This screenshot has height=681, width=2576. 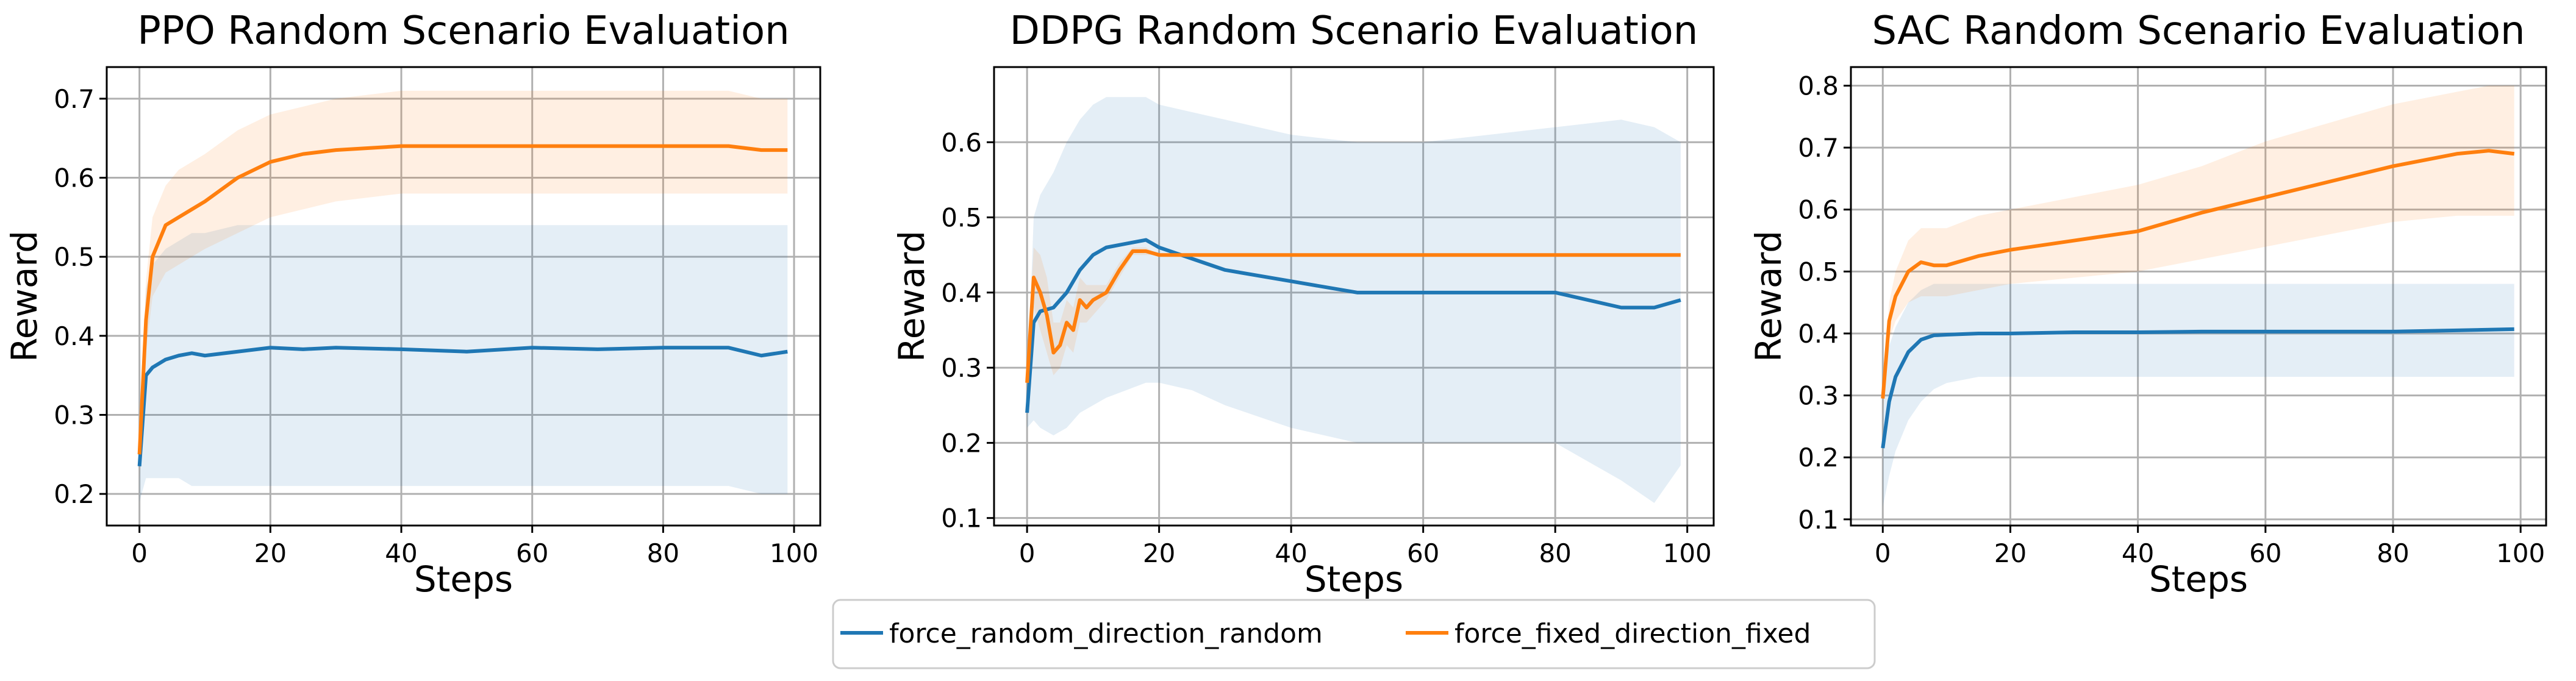 What do you see at coordinates (463, 32) in the screenshot?
I see `chart-title: PPO Random Scenario Evaluation` at bounding box center [463, 32].